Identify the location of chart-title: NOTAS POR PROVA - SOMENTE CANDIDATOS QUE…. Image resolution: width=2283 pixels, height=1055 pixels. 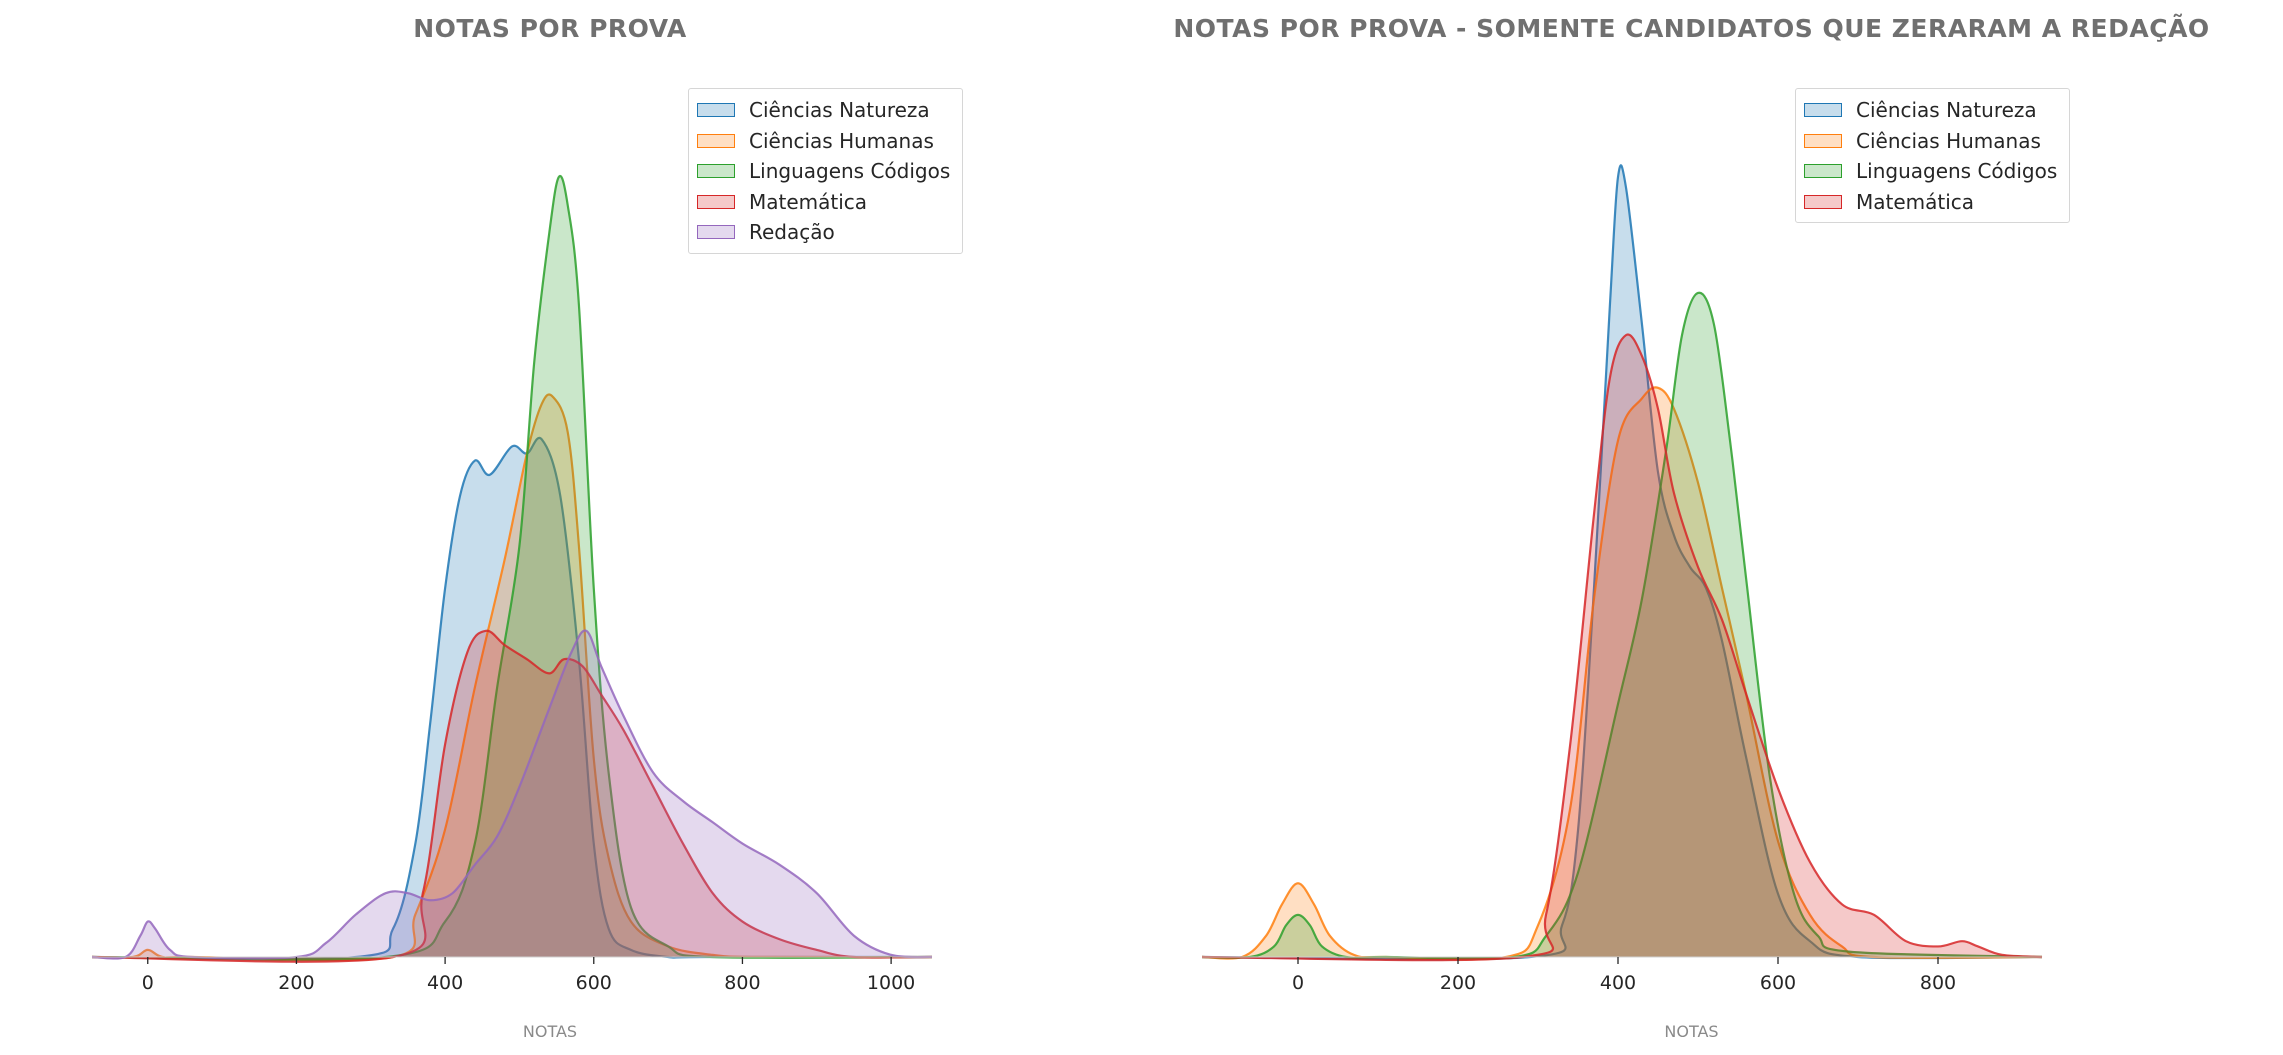
(1691, 28).